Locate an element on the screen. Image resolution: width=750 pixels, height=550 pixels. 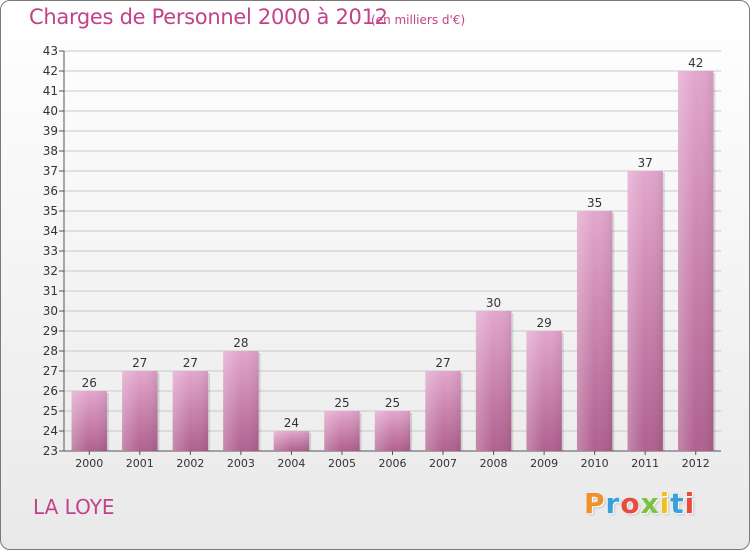
data-label: 30 is located at coordinates (493, 303).